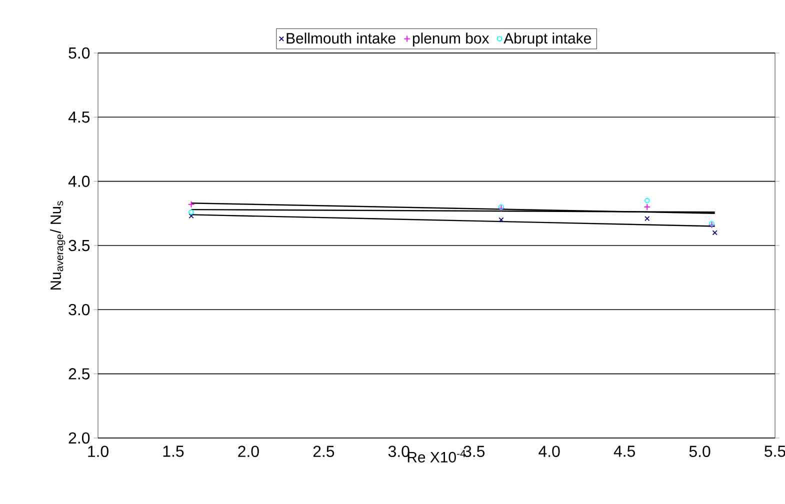 This screenshot has width=785, height=504. What do you see at coordinates (547, 39) in the screenshot?
I see `legend-label: Abrupt intake` at bounding box center [547, 39].